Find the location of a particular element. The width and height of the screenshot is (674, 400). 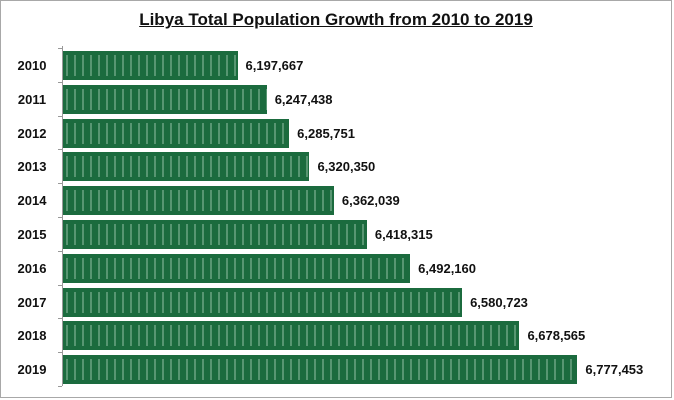

data-label: 6,580,723 is located at coordinates (499, 302).